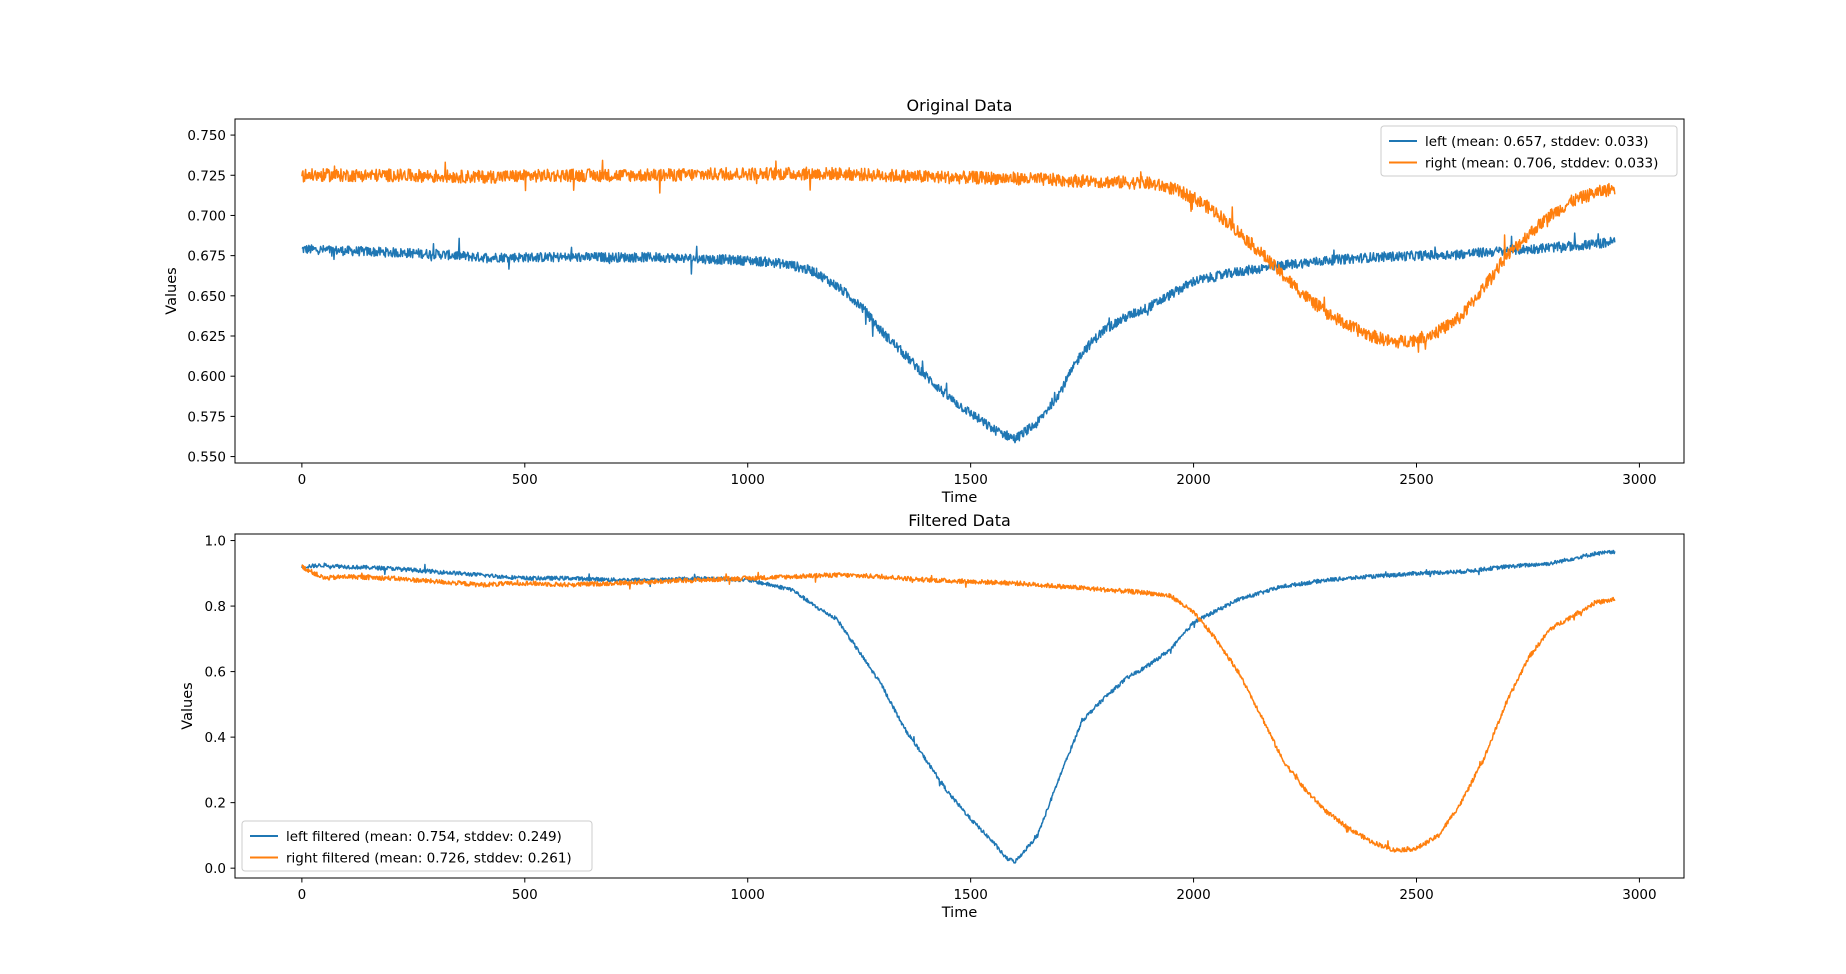 The image size is (1846, 974). Describe the element at coordinates (960, 105) in the screenshot. I see `chart-title: Original Data` at that location.